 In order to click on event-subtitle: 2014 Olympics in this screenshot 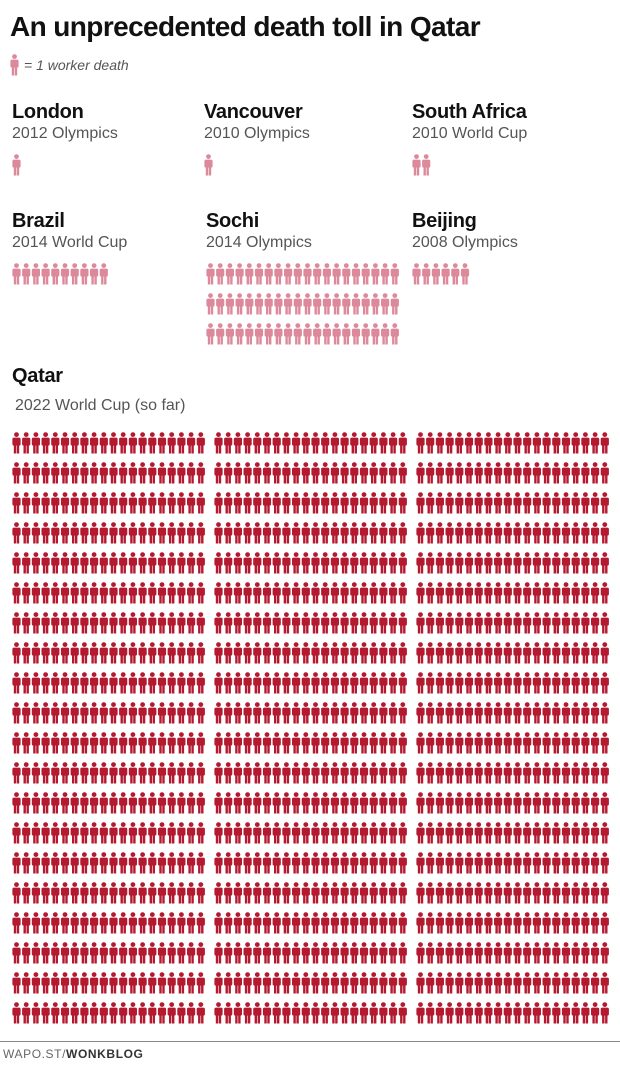, I will do `click(259, 242)`.